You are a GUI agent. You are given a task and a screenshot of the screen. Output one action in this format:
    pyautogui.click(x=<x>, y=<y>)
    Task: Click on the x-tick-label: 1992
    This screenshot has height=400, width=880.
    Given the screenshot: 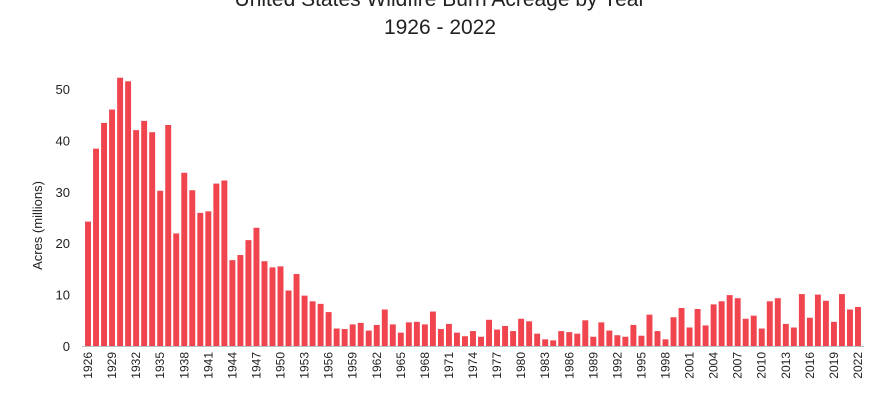 What is the action you would take?
    pyautogui.click(x=617, y=365)
    